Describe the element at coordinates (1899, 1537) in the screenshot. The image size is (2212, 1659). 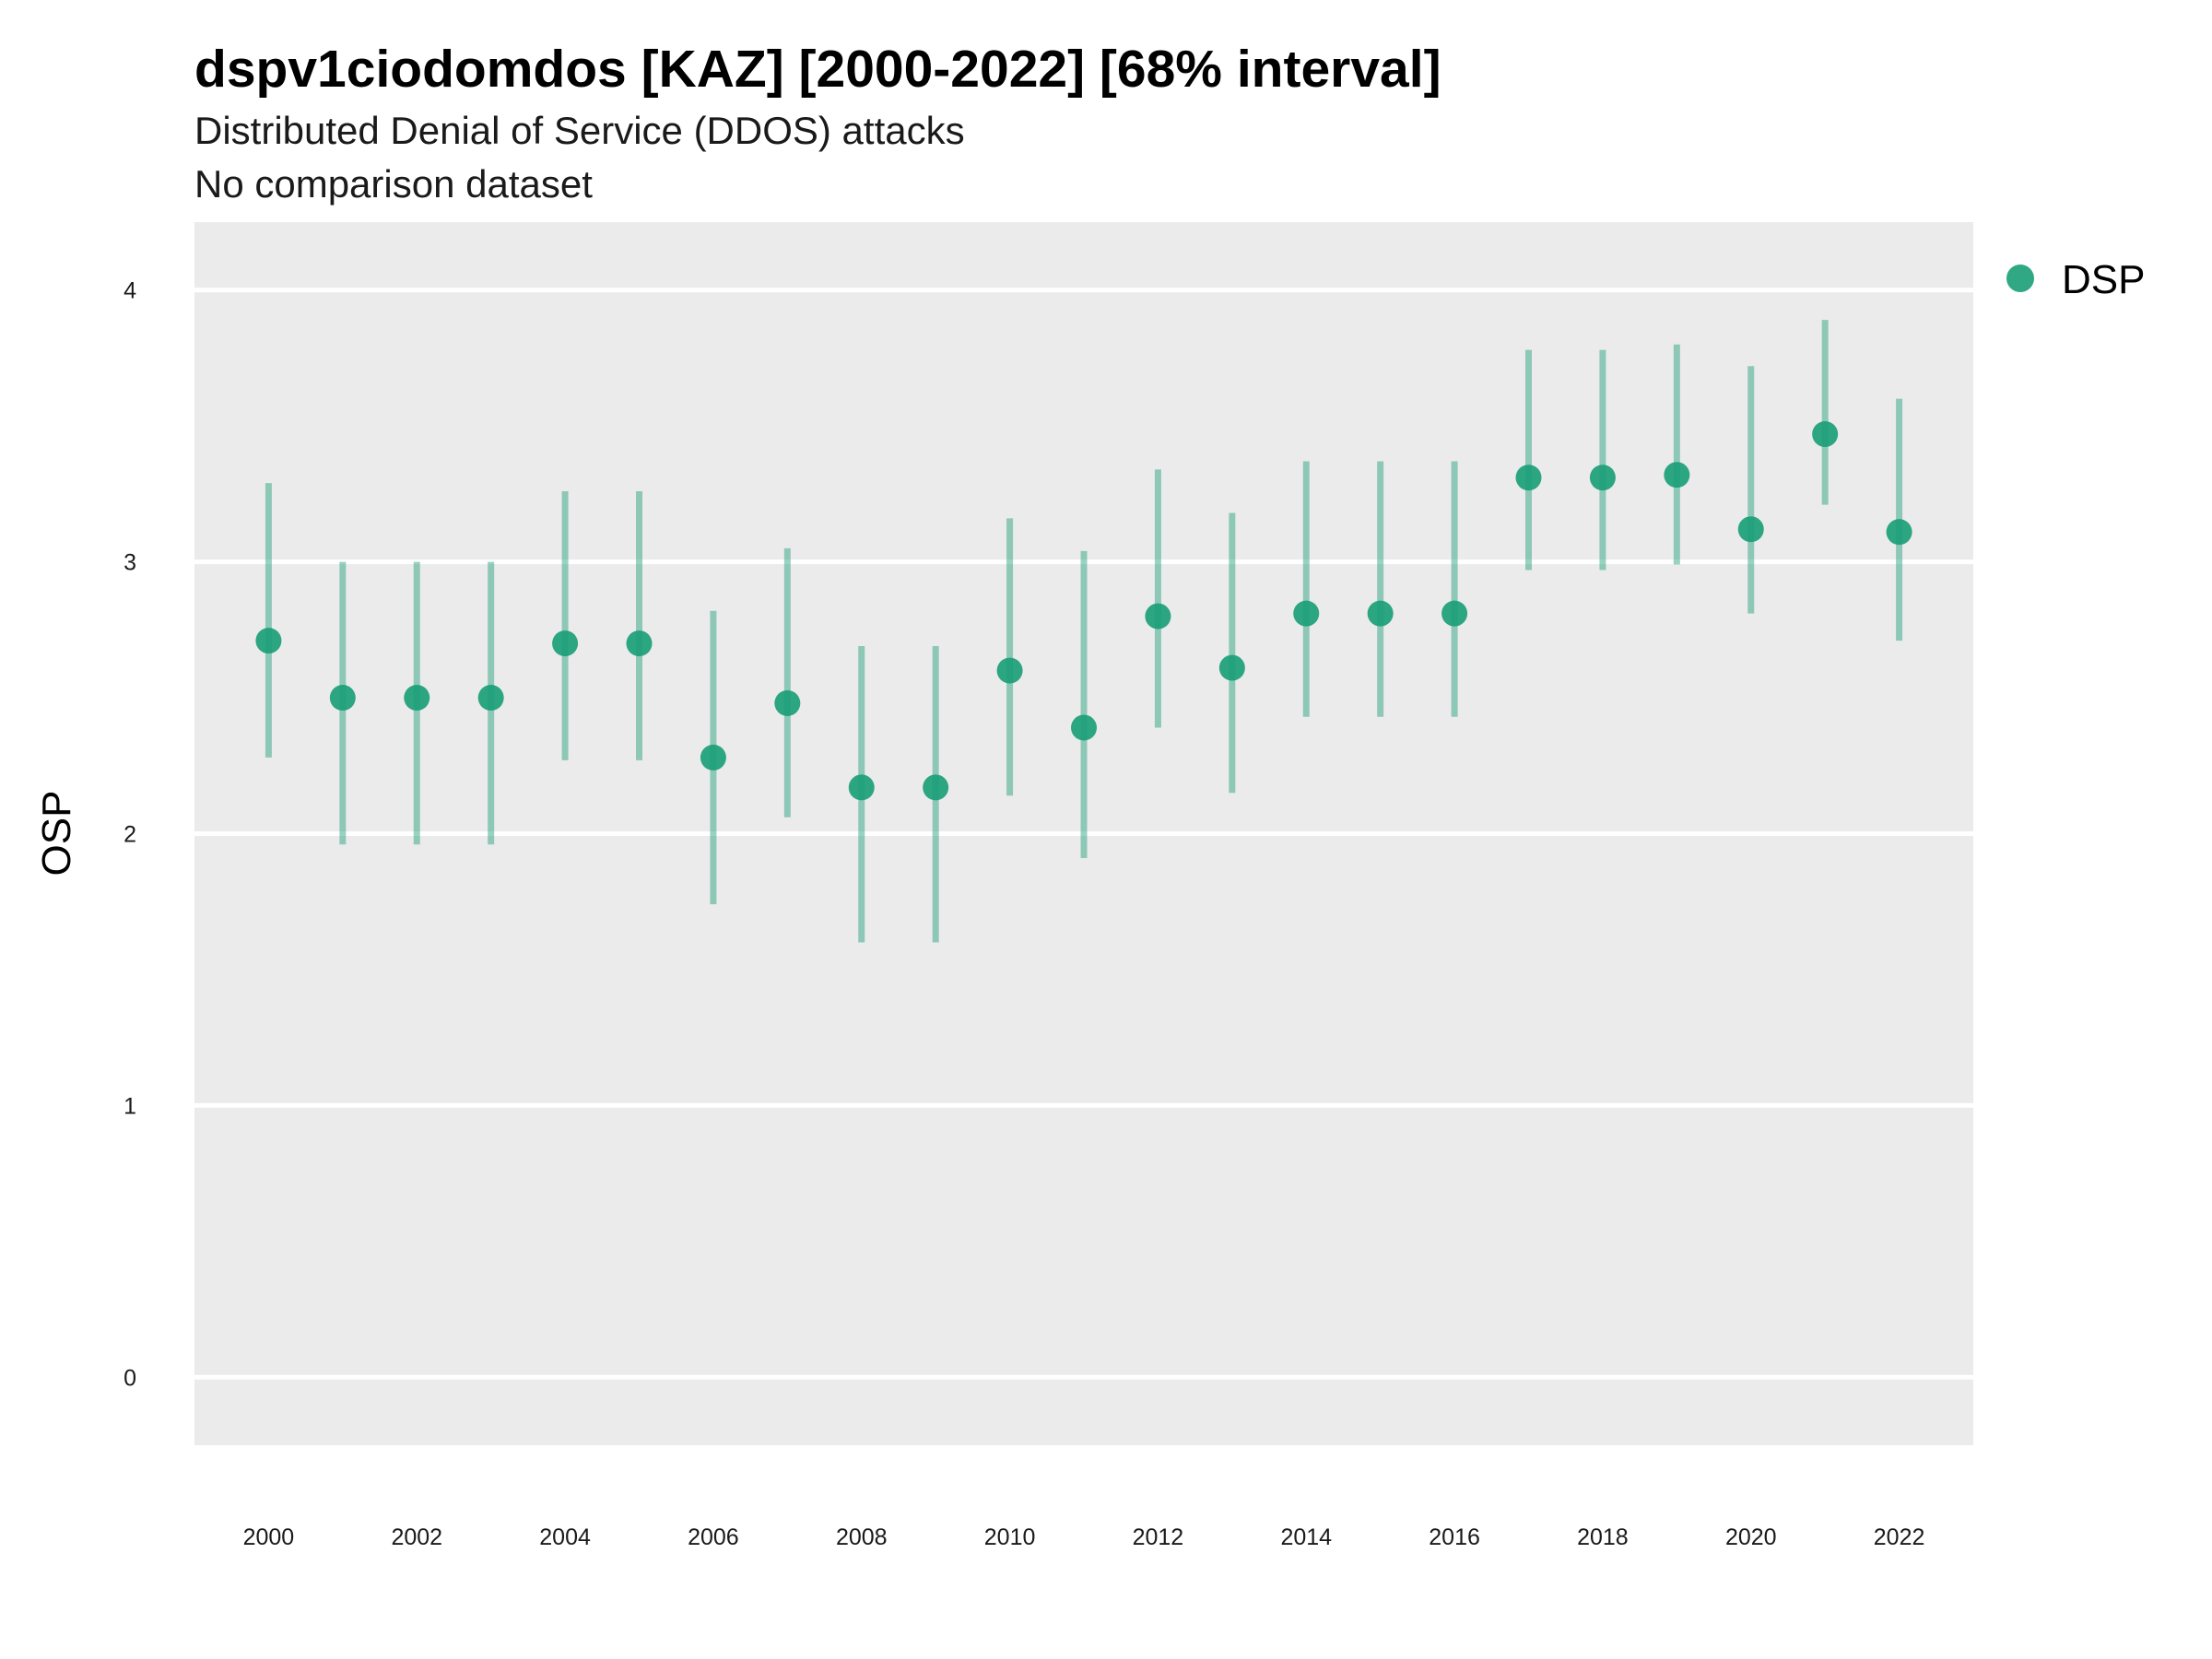
I see `x-tick-label: 2022` at that location.